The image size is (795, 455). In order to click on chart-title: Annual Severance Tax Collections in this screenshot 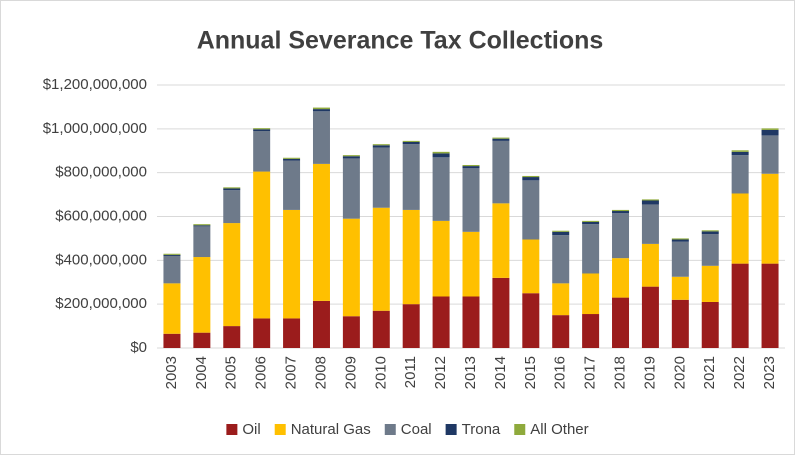, I will do `click(400, 41)`.